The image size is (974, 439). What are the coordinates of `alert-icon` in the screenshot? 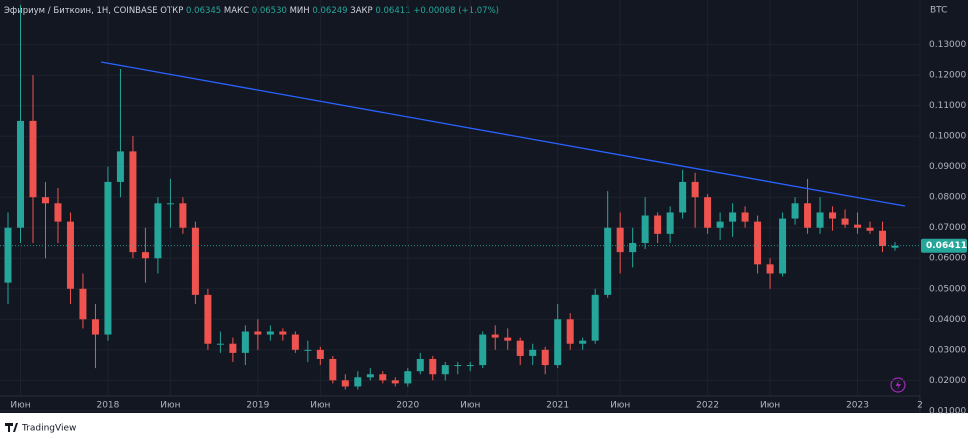 It's located at (898, 385).